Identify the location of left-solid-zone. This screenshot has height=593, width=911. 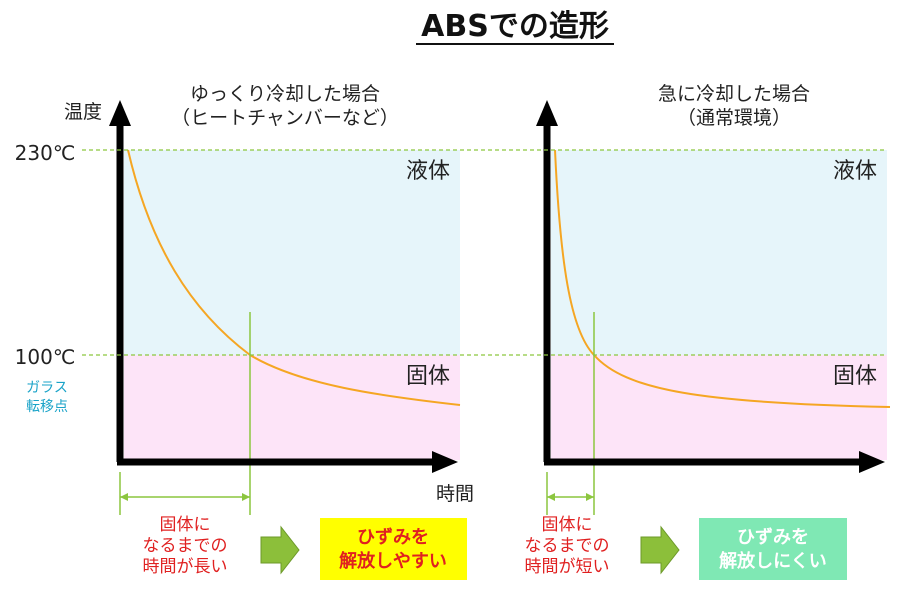
(292, 407).